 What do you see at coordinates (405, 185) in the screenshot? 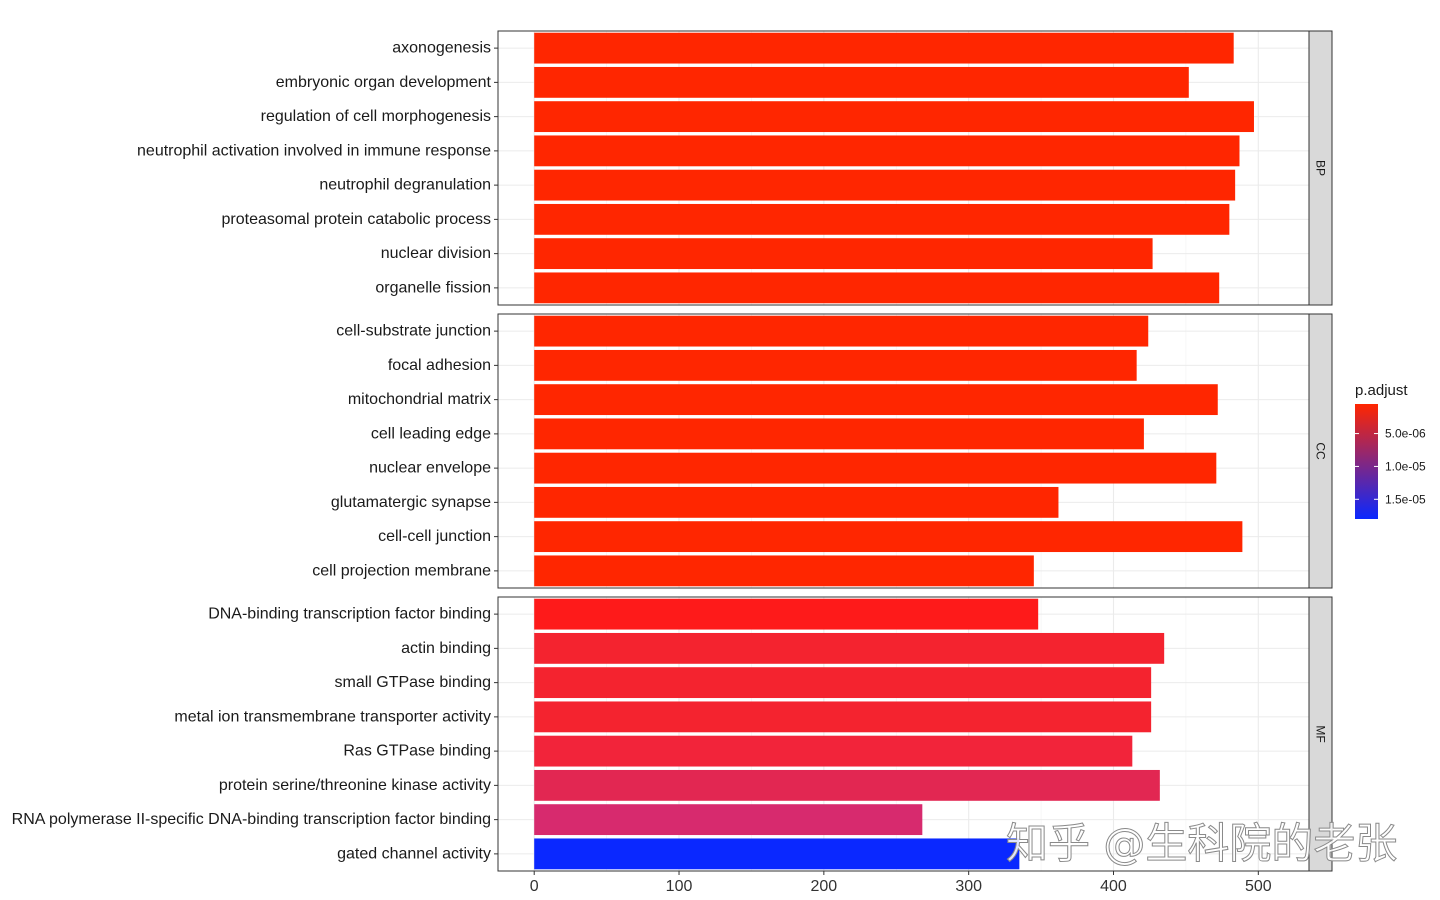
I see `category-label: neutrophil degranulation` at bounding box center [405, 185].